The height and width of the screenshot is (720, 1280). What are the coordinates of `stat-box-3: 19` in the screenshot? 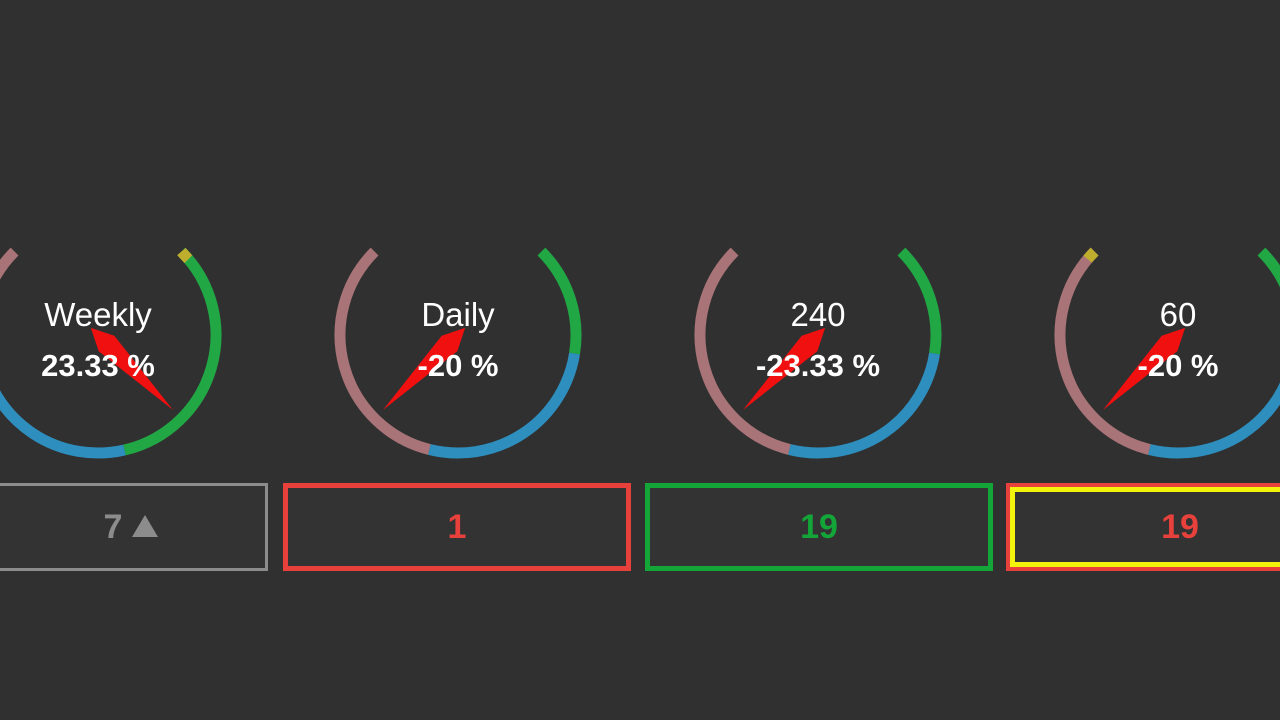 It's located at (819, 527).